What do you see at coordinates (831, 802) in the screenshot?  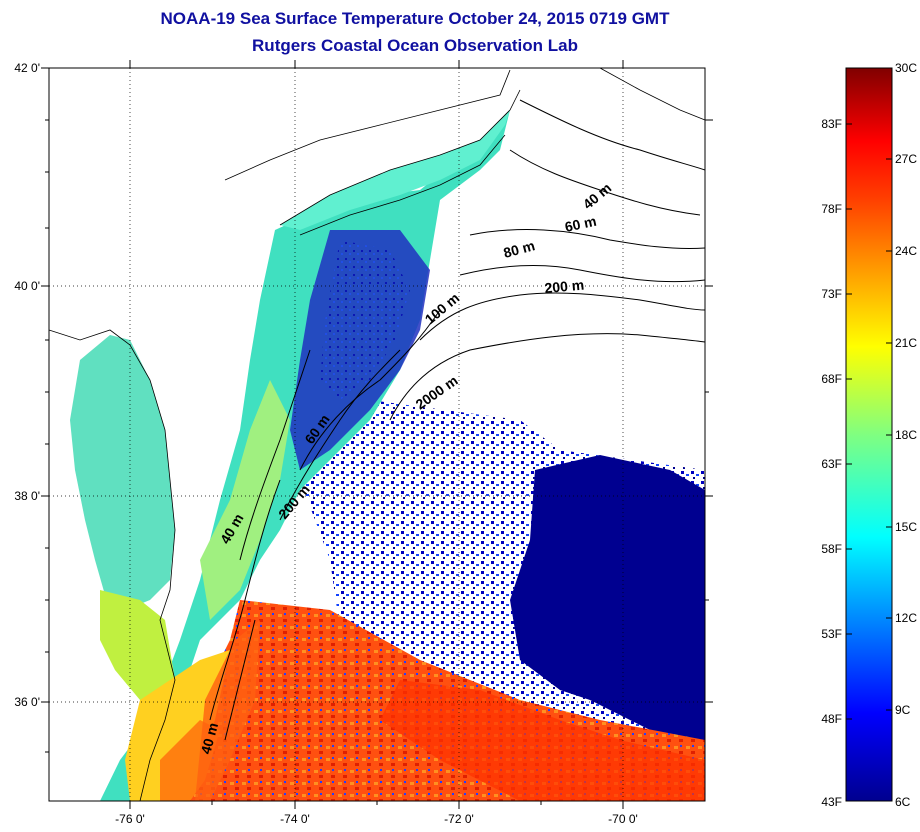 I see `colorbar-fahrenheit-label: 43F` at bounding box center [831, 802].